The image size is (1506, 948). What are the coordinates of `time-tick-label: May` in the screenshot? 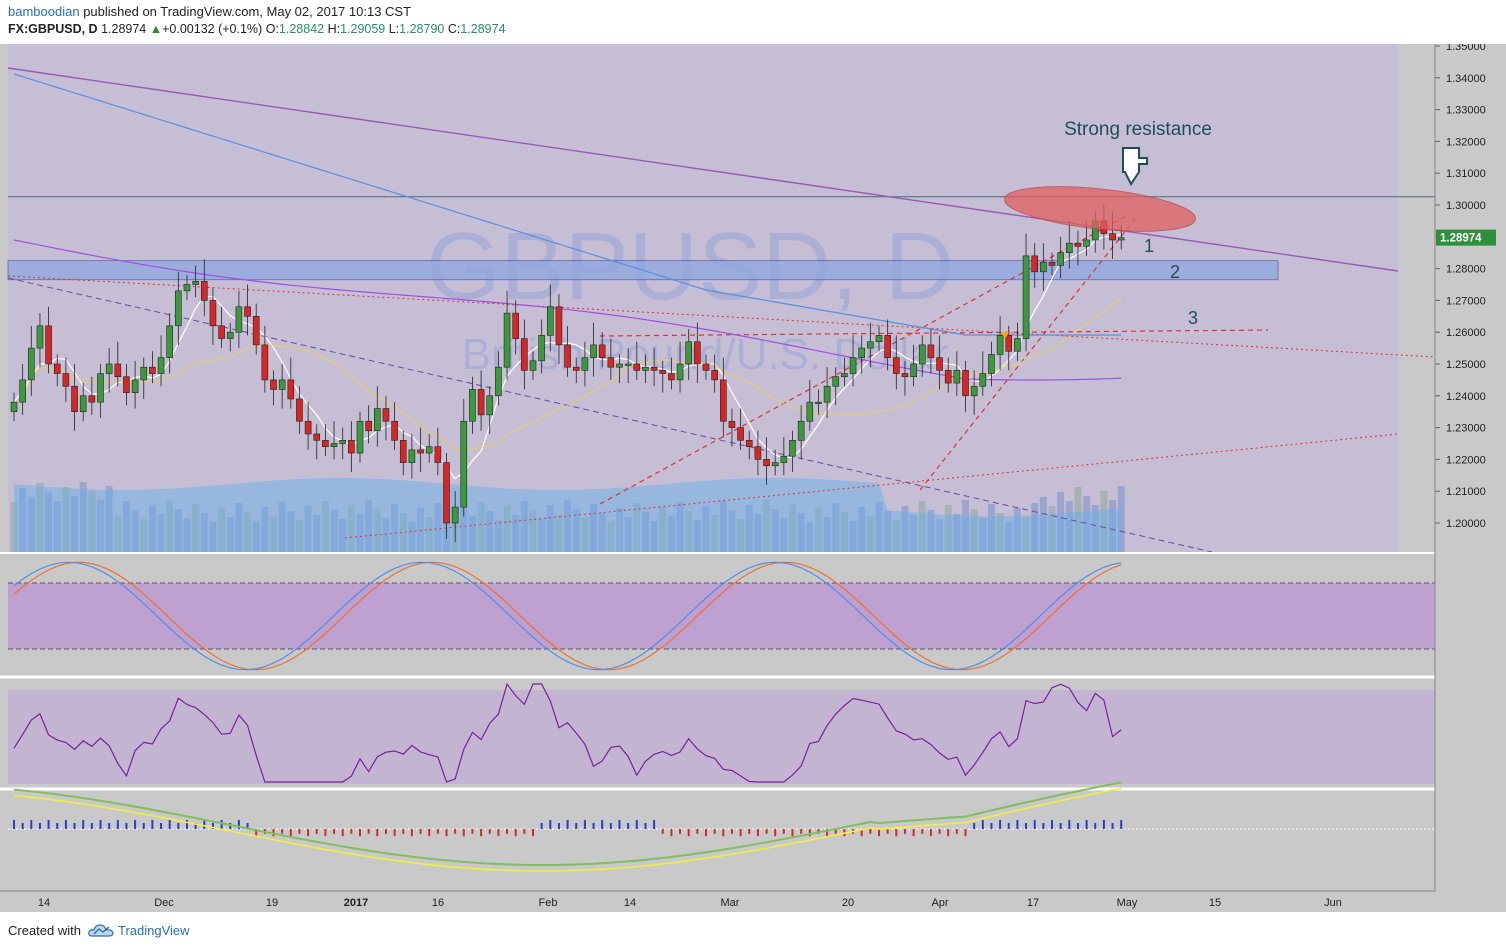 It's located at (1127, 903).